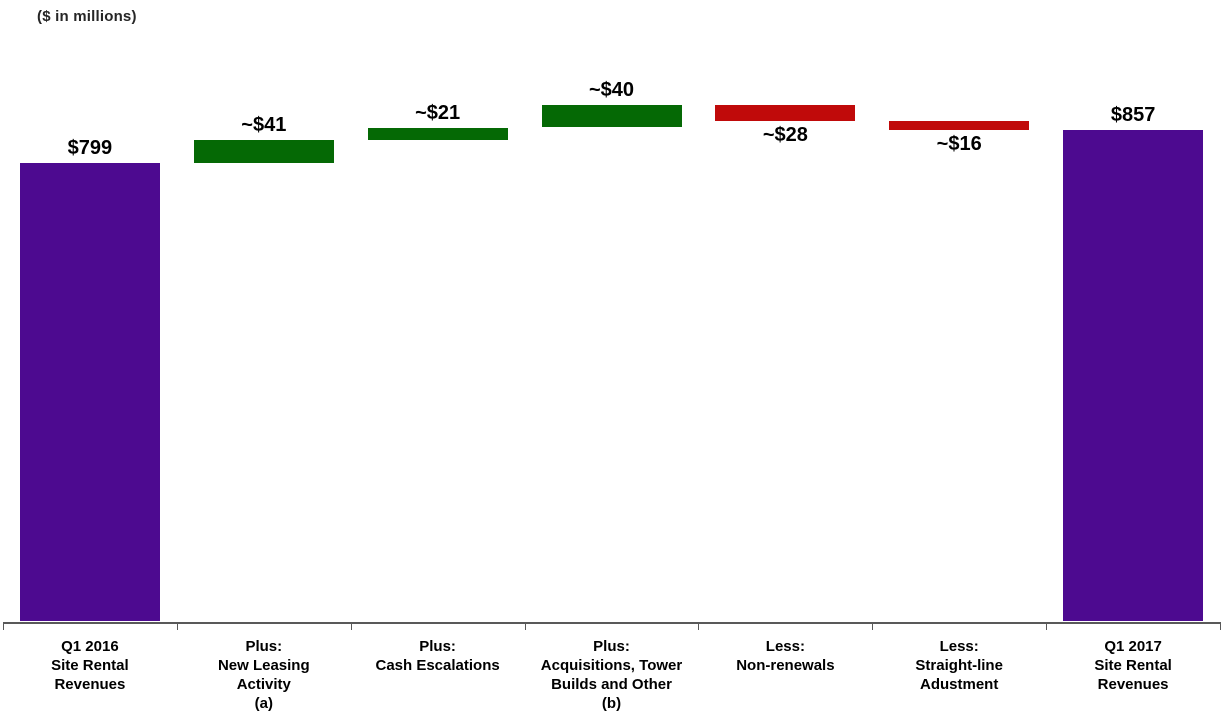 The image size is (1229, 725). What do you see at coordinates (959, 684) in the screenshot?
I see `category-label-line: Adustment` at bounding box center [959, 684].